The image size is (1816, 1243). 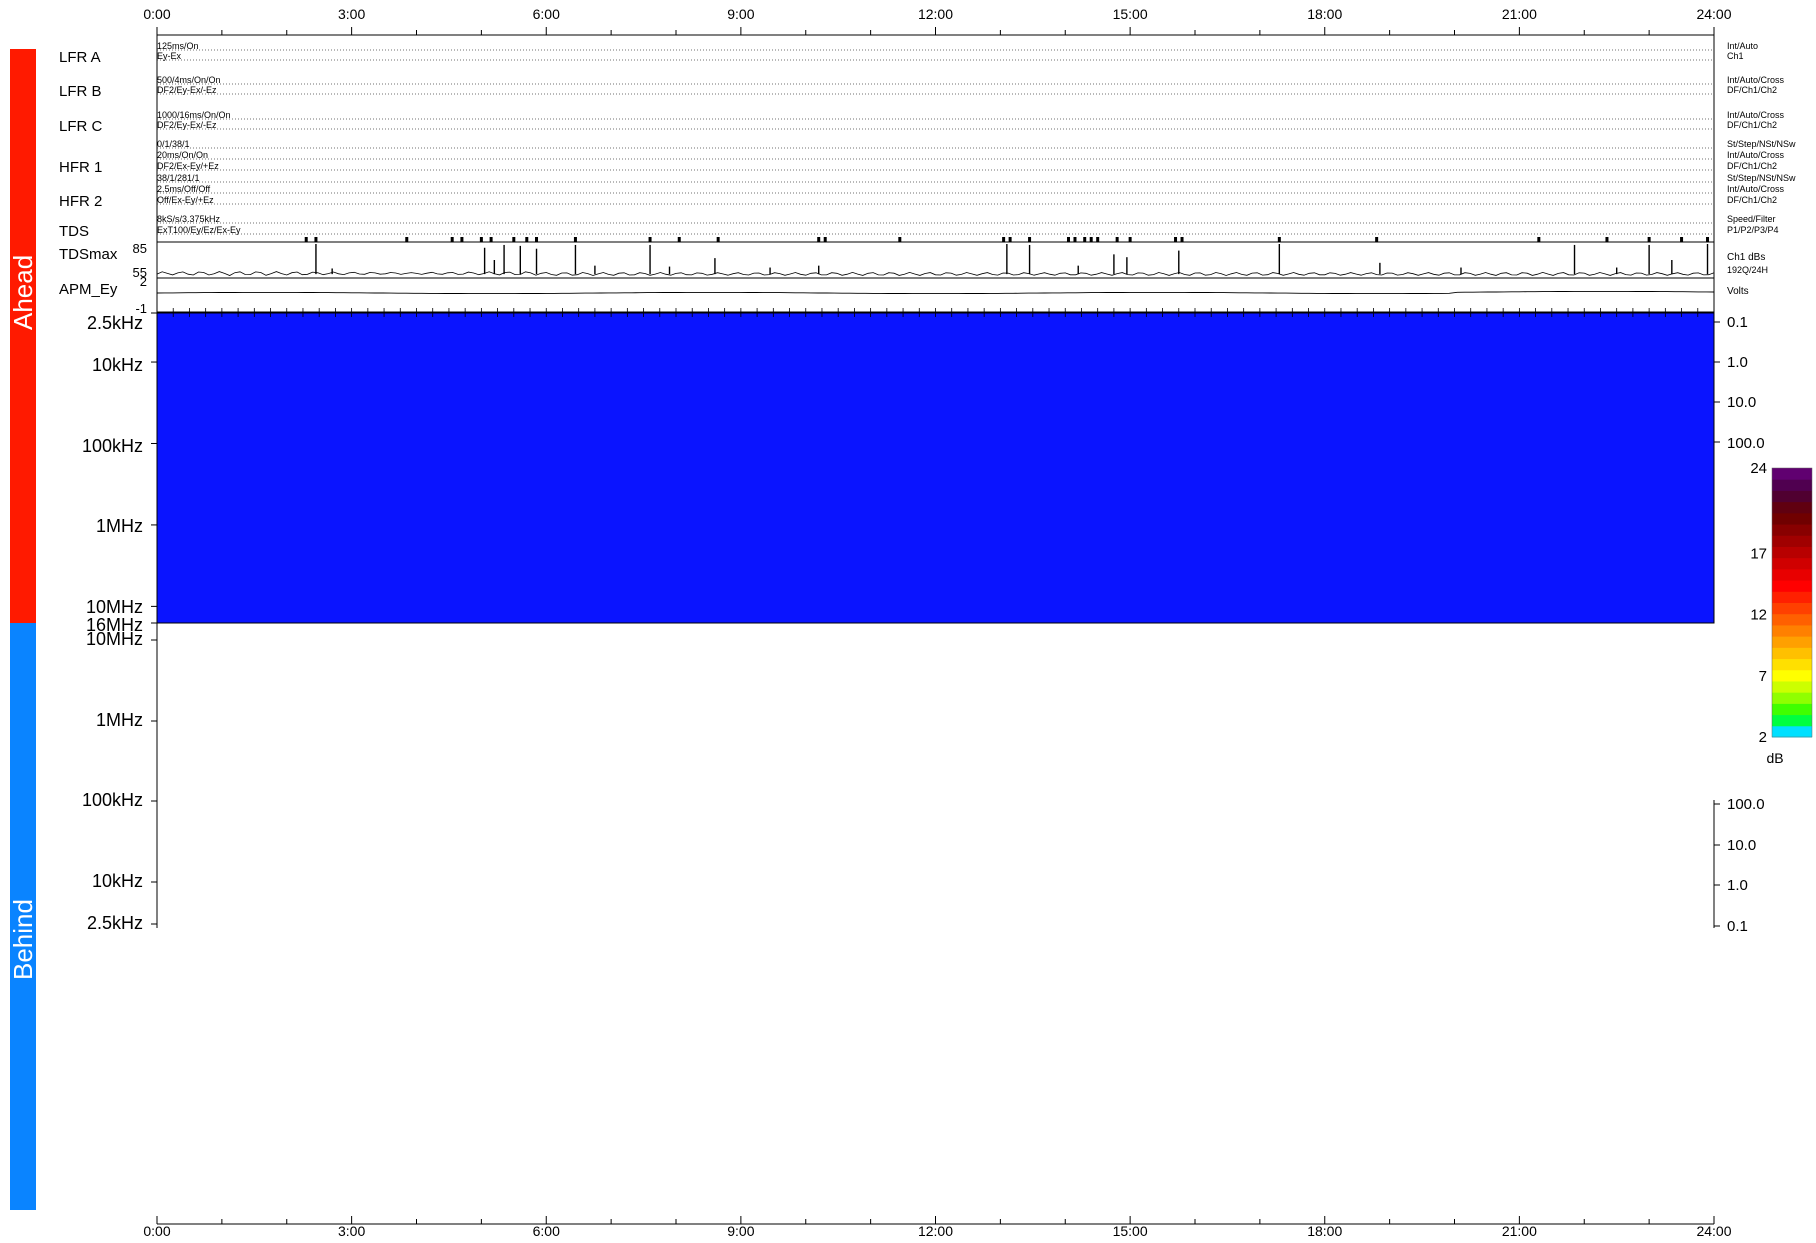 What do you see at coordinates (1753, 230) in the screenshot?
I see `mode-row-right-text: P1/P2/P3/P4` at bounding box center [1753, 230].